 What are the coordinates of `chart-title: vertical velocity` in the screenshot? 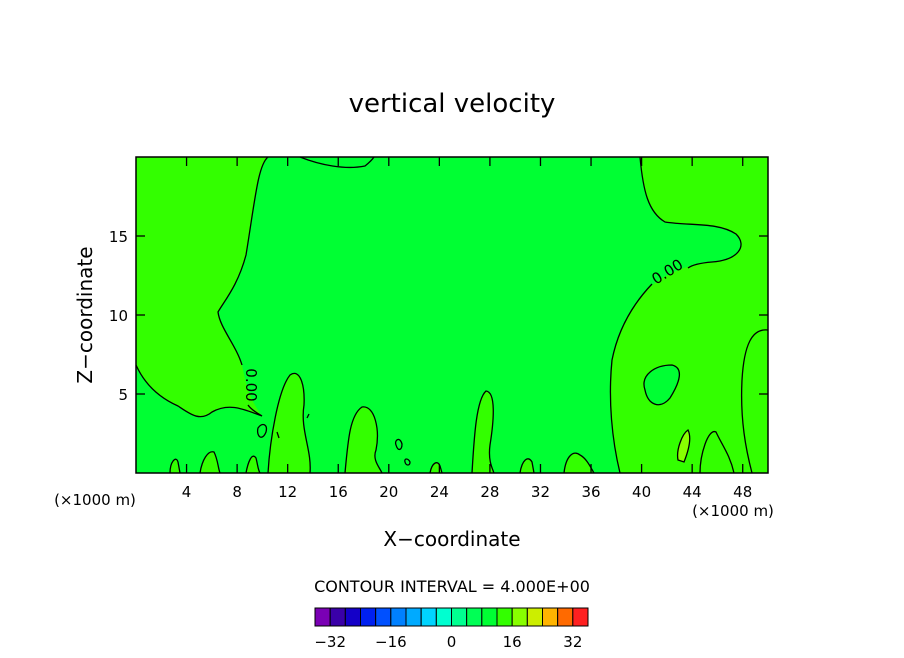 It's located at (452, 104).